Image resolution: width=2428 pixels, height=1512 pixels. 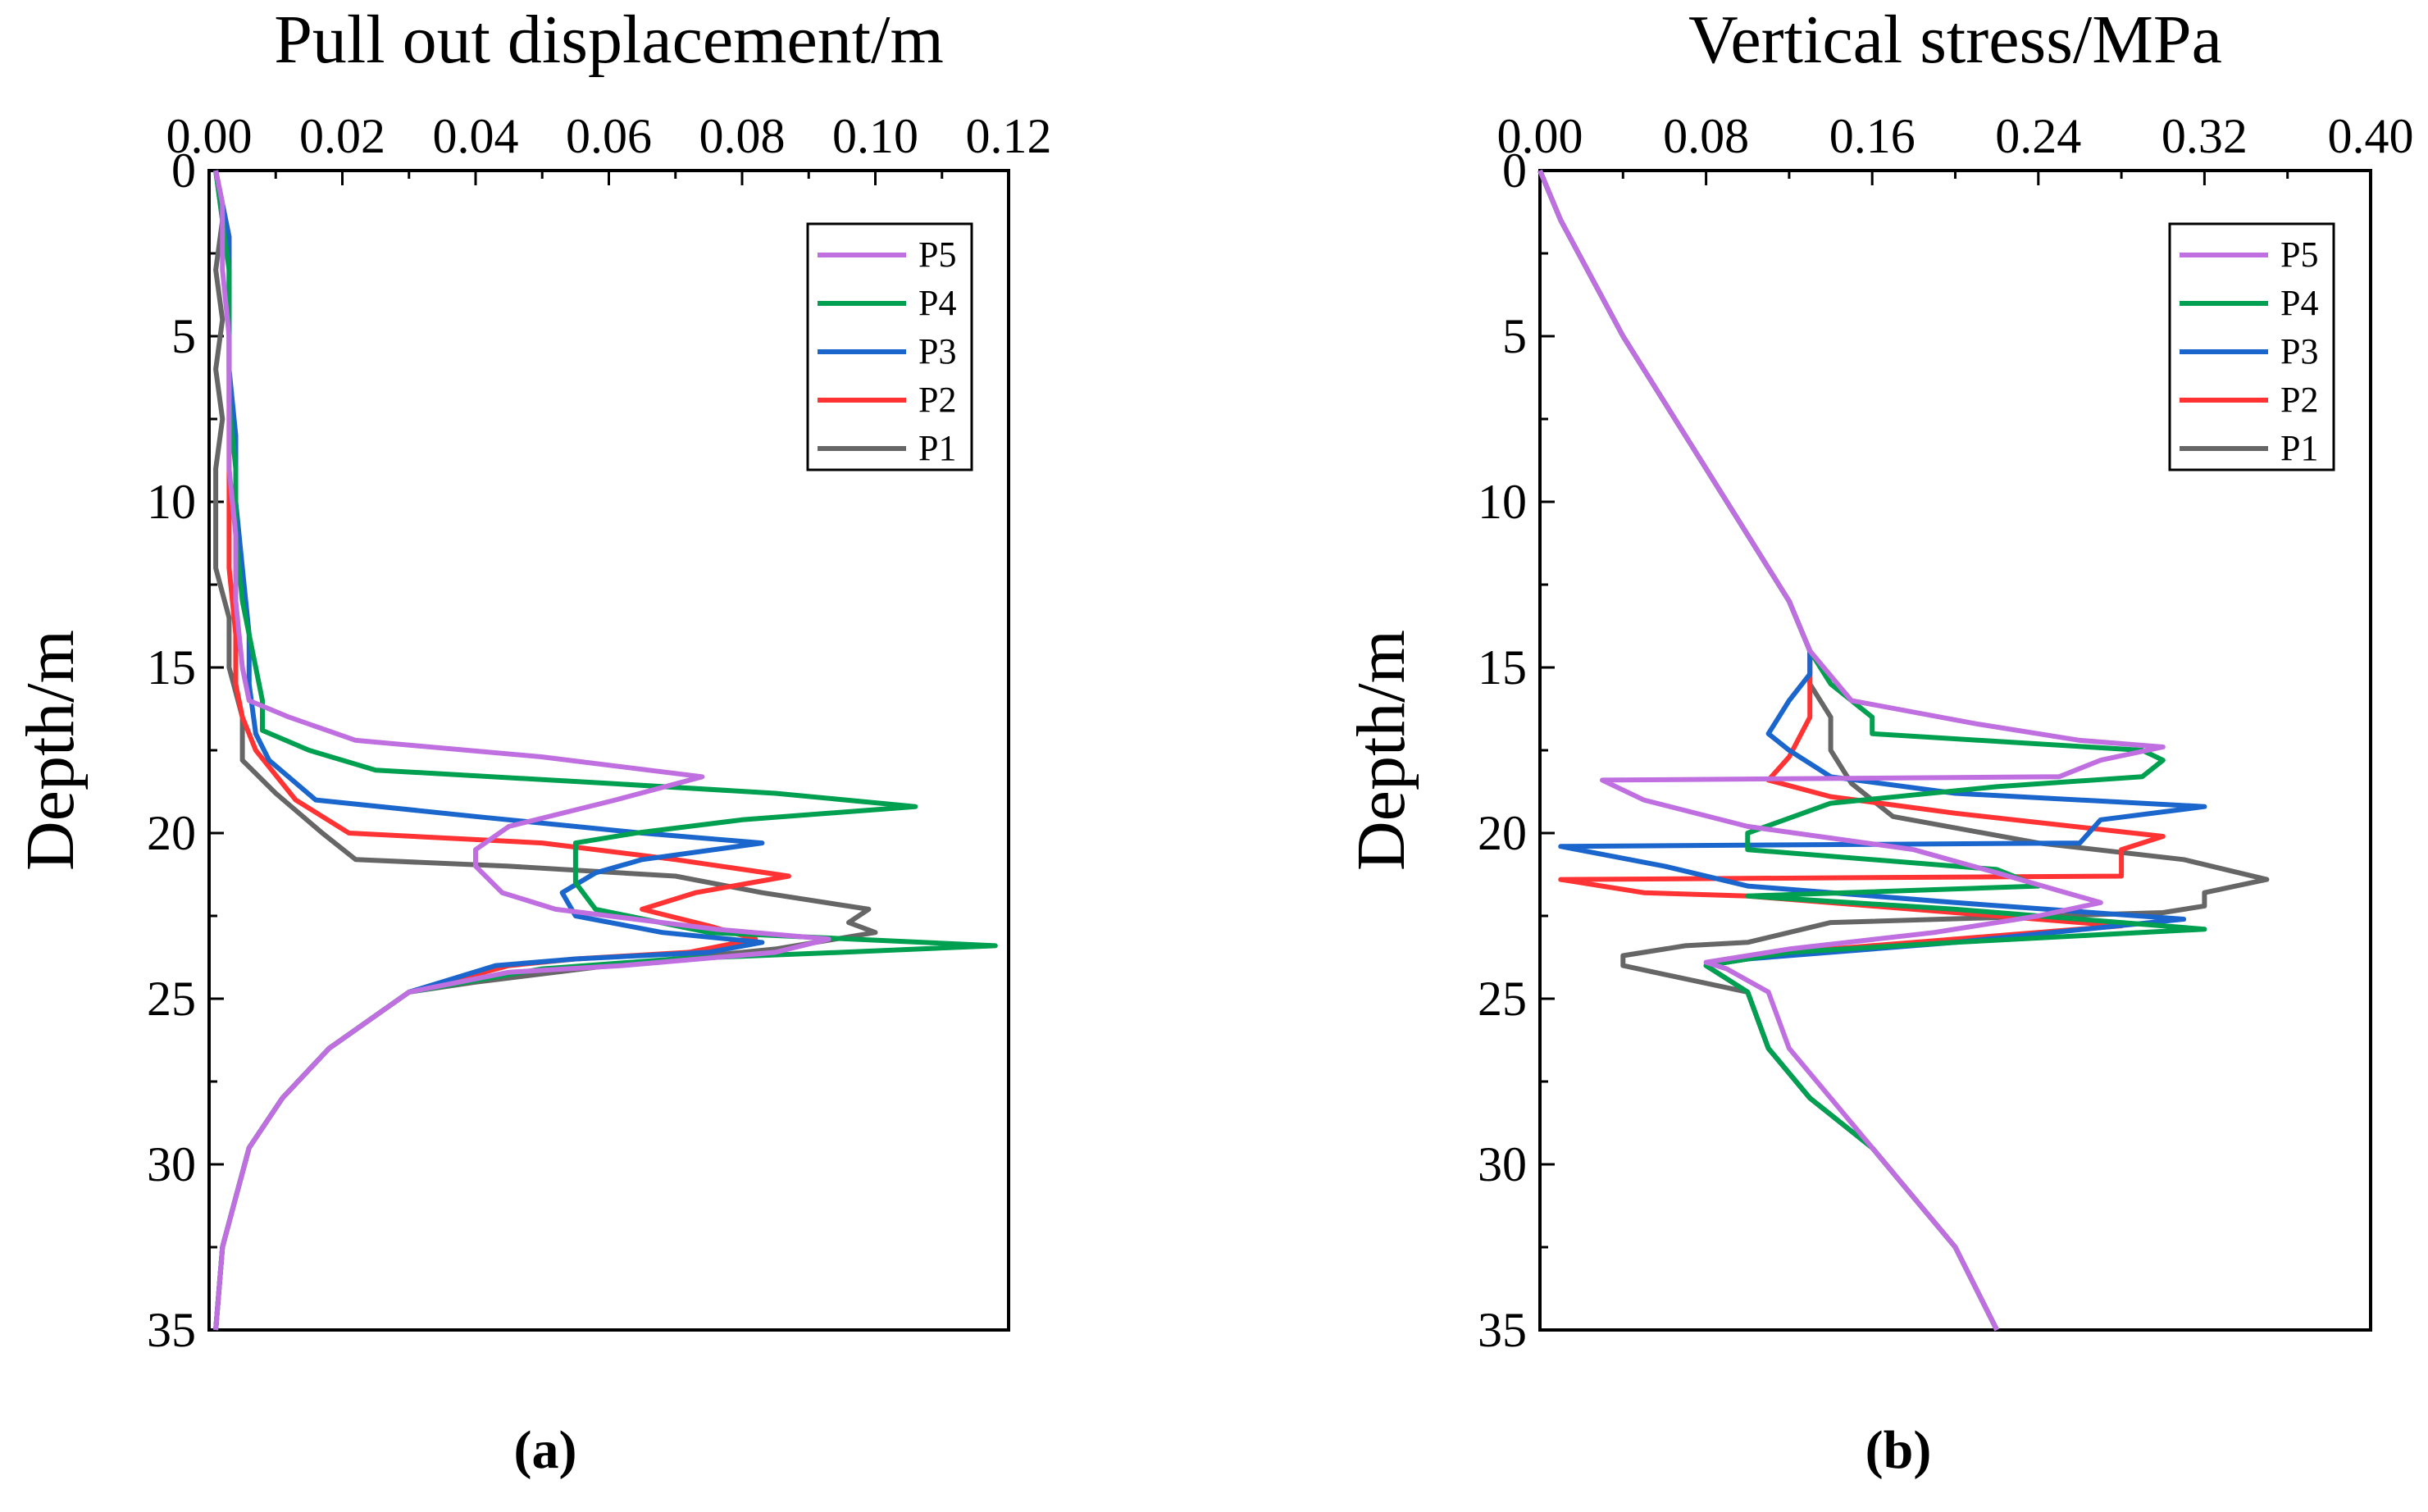 I want to click on panel-b-caption: (b), so click(x=1898, y=1450).